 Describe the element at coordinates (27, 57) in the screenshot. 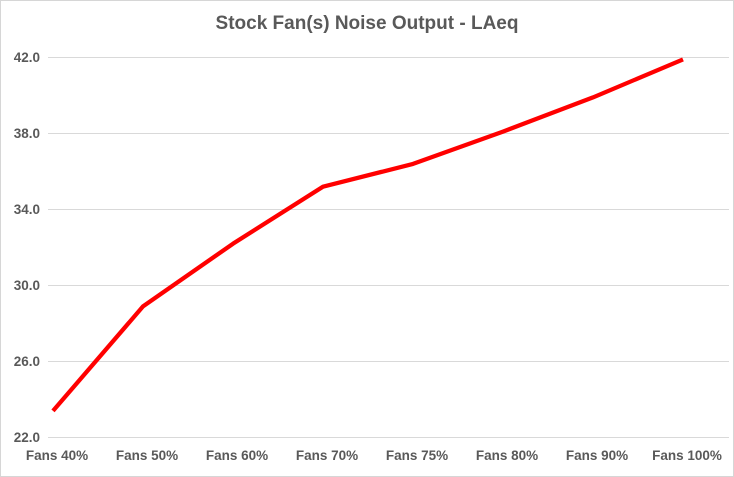

I see `y-tick-label: 42.0` at that location.